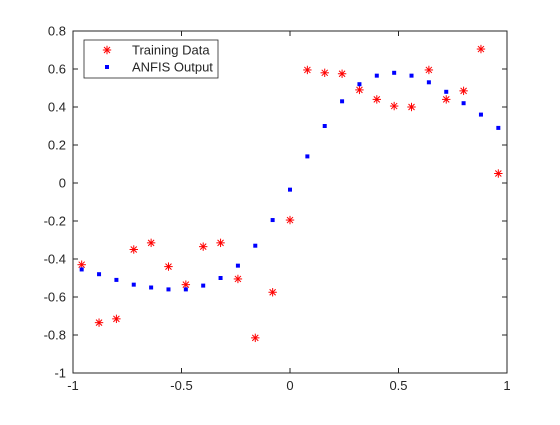 This screenshot has height=425, width=560. I want to click on y-tick-label: 0.6, so click(57, 69).